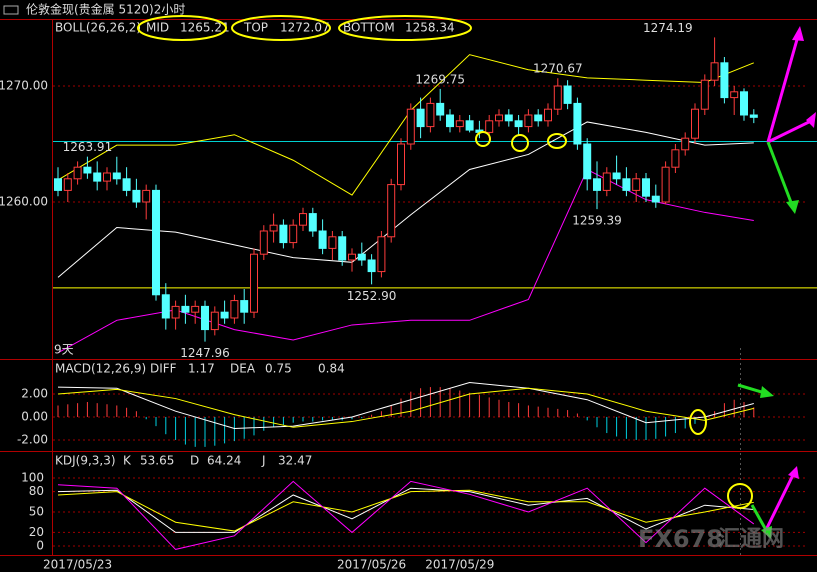 This screenshot has height=572, width=817. I want to click on y-tick-label: 100, so click(32, 477).